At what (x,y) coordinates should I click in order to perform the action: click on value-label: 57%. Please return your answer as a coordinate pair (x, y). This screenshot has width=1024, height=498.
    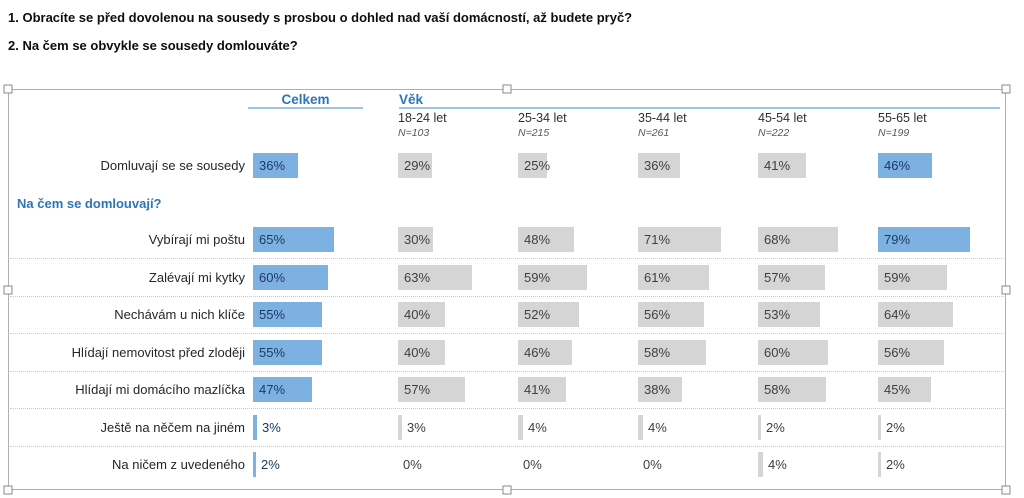
    Looking at the image, I should click on (777, 277).